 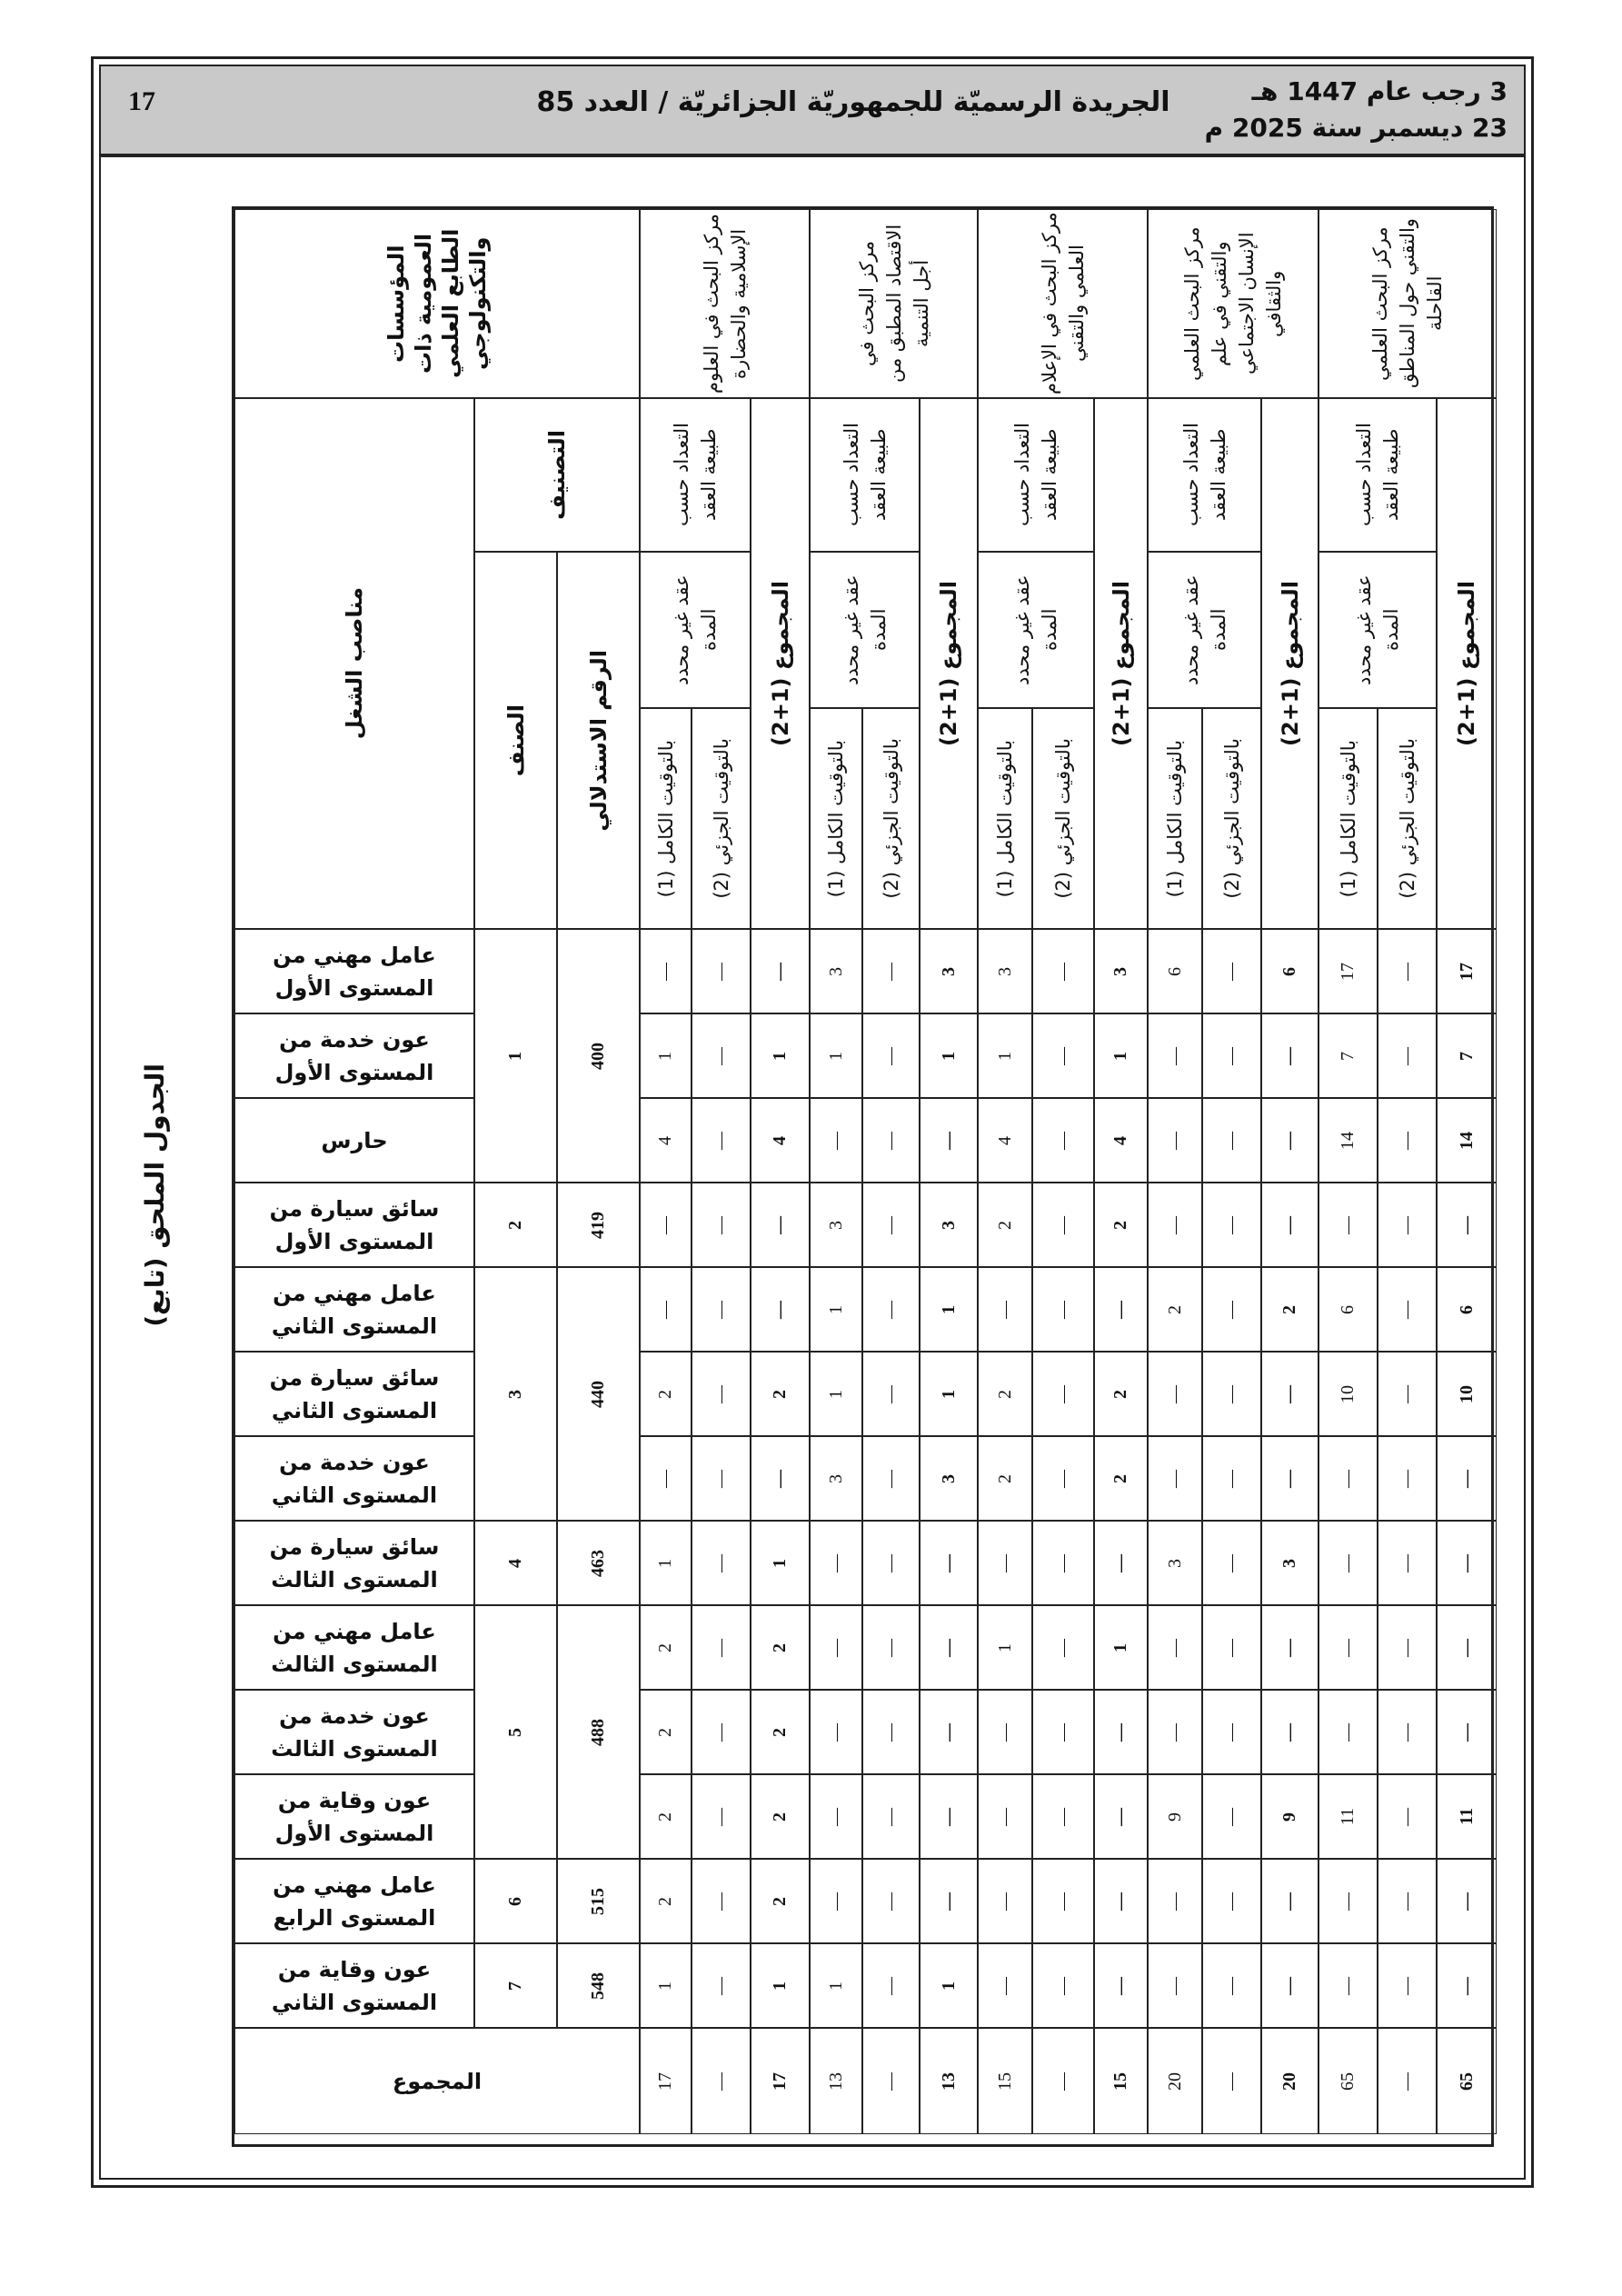 What do you see at coordinates (780, 2081) in the screenshot?
I see `sum-total-text: 17` at bounding box center [780, 2081].